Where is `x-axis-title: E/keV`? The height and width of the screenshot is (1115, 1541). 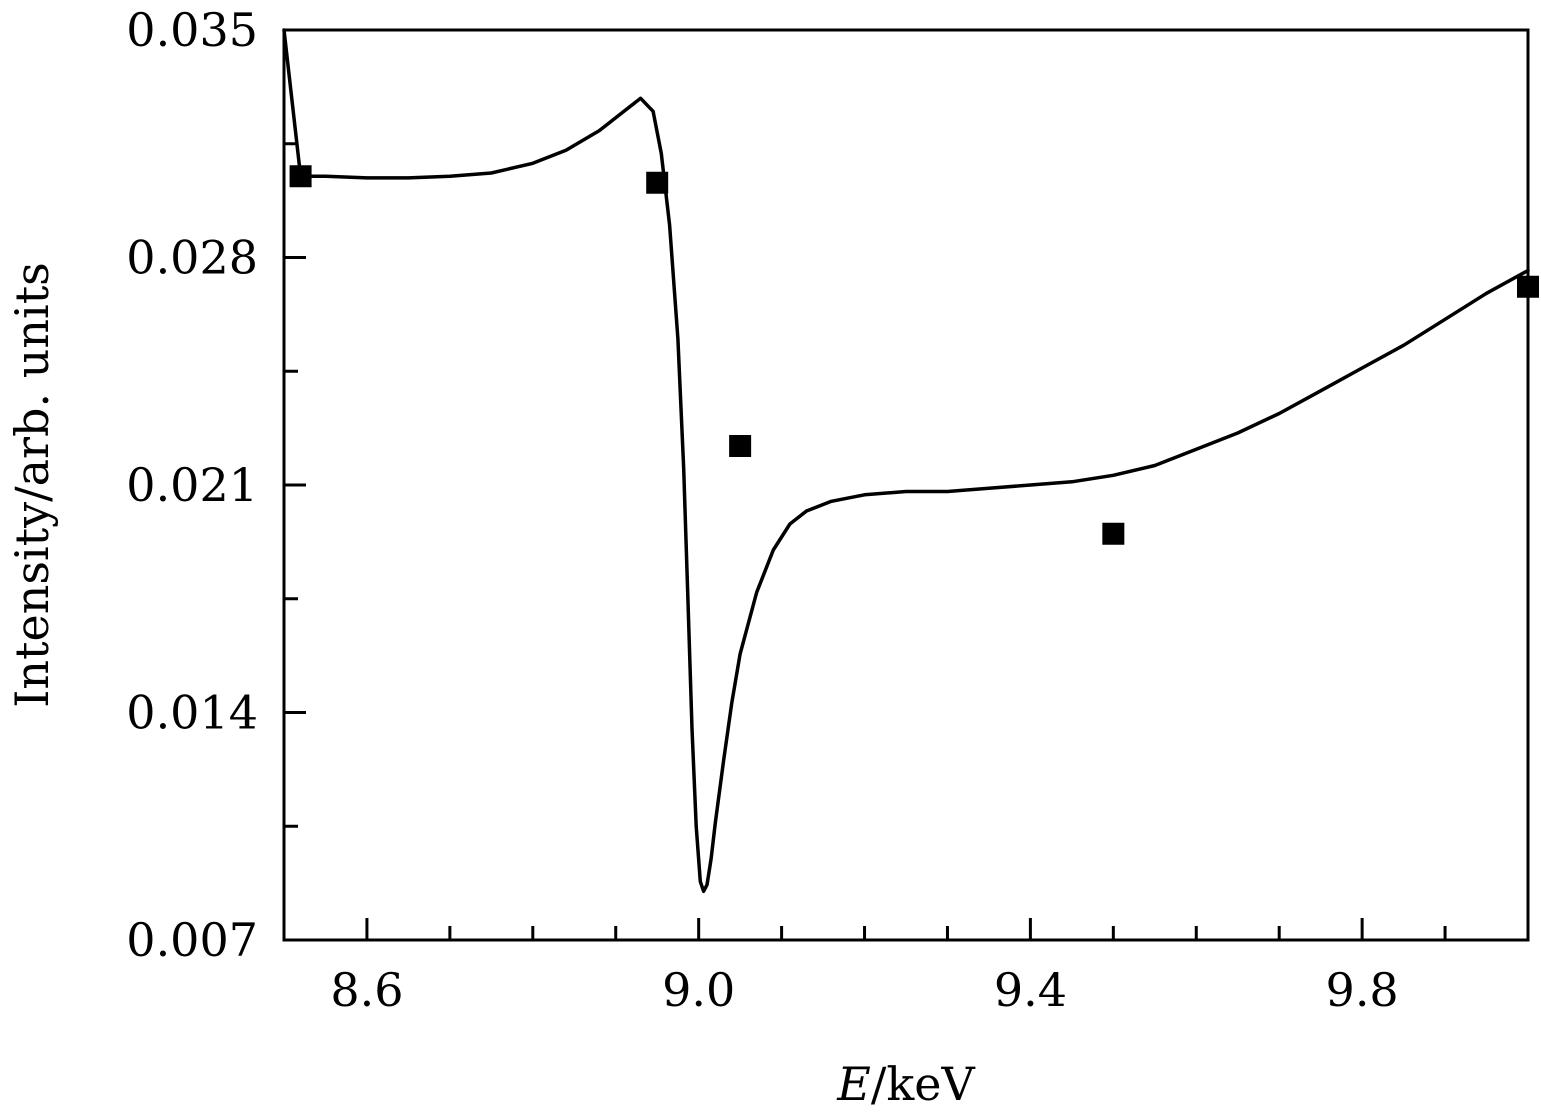 x-axis-title: E/keV is located at coordinates (905, 1084).